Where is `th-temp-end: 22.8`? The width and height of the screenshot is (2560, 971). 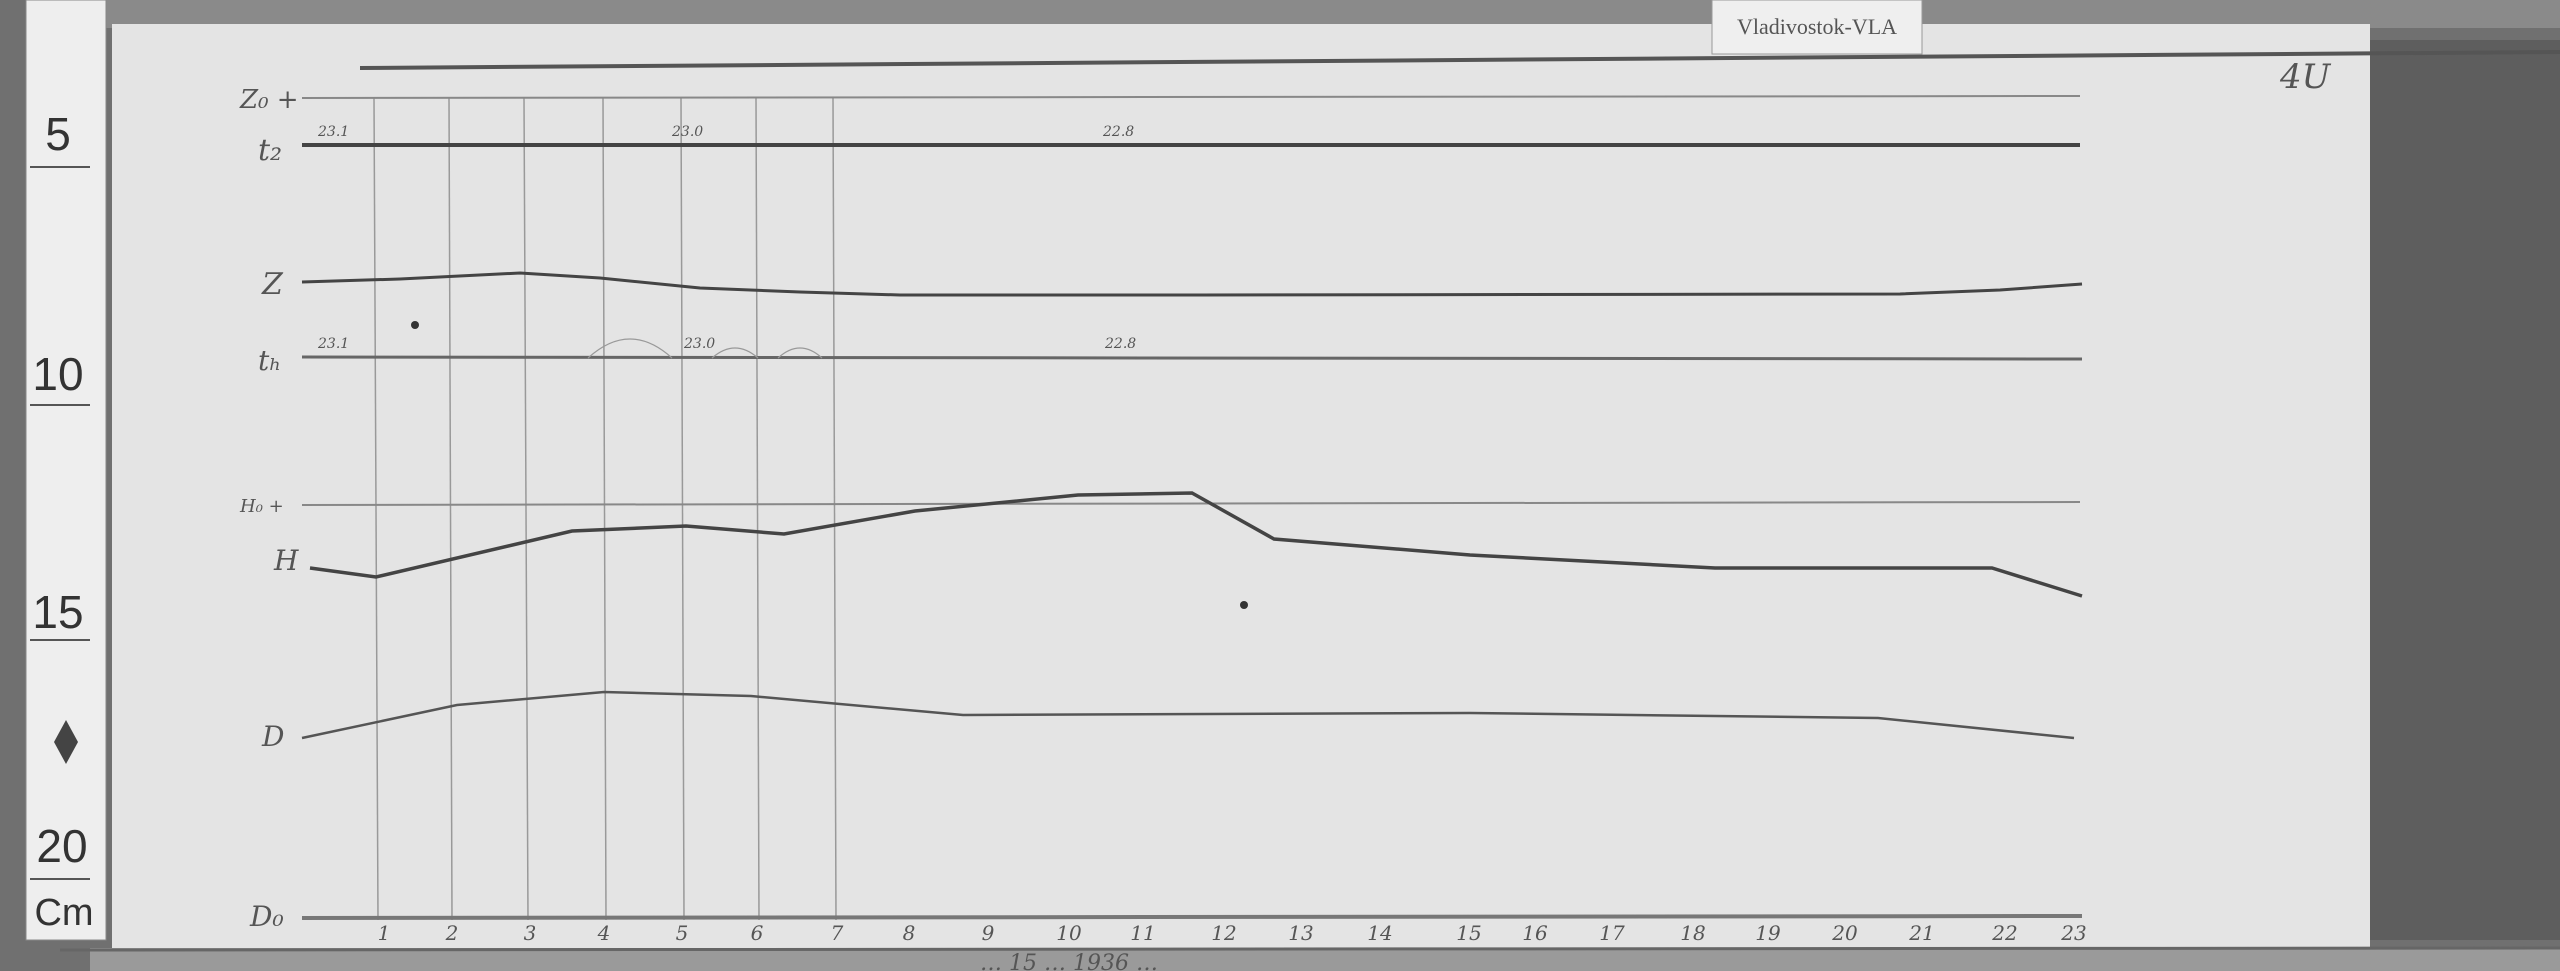 th-temp-end: 22.8 is located at coordinates (1120, 344).